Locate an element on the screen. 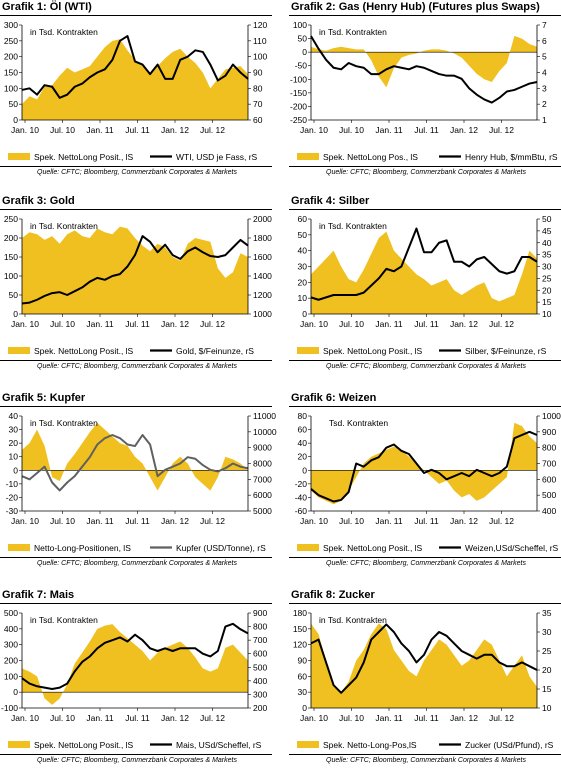 This screenshot has width=561, height=776. right-tick-label: 1400 is located at coordinates (262, 276).